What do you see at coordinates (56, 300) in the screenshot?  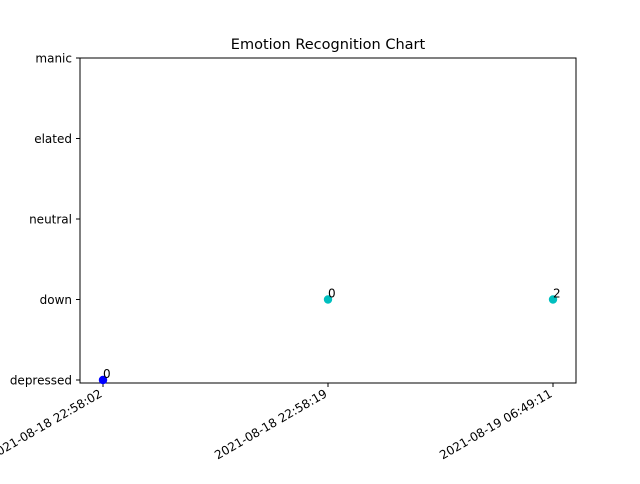 I see `y-tick-label-down: down` at bounding box center [56, 300].